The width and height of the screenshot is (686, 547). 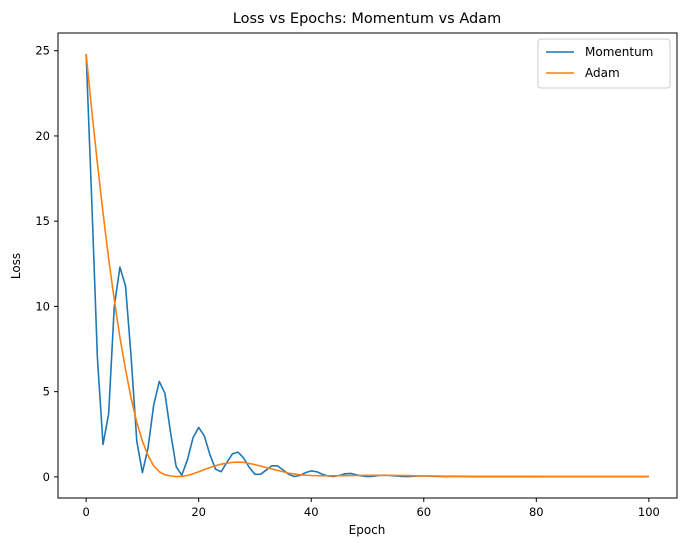 What do you see at coordinates (42, 306) in the screenshot?
I see `y-tick-label: 10` at bounding box center [42, 306].